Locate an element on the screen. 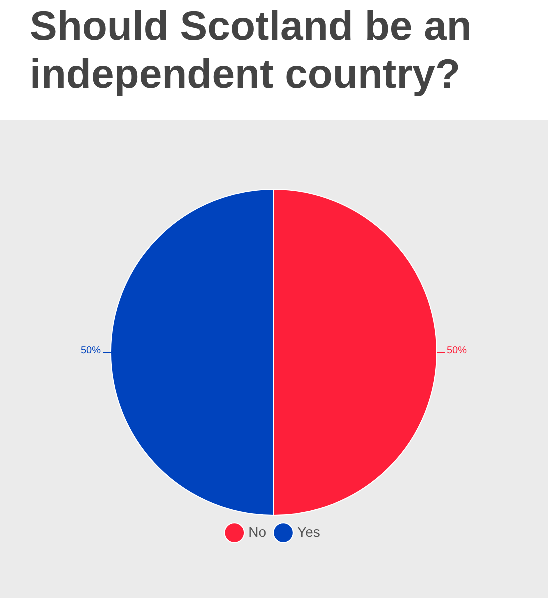 The width and height of the screenshot is (548, 598). legend-label: Yes is located at coordinates (309, 532).